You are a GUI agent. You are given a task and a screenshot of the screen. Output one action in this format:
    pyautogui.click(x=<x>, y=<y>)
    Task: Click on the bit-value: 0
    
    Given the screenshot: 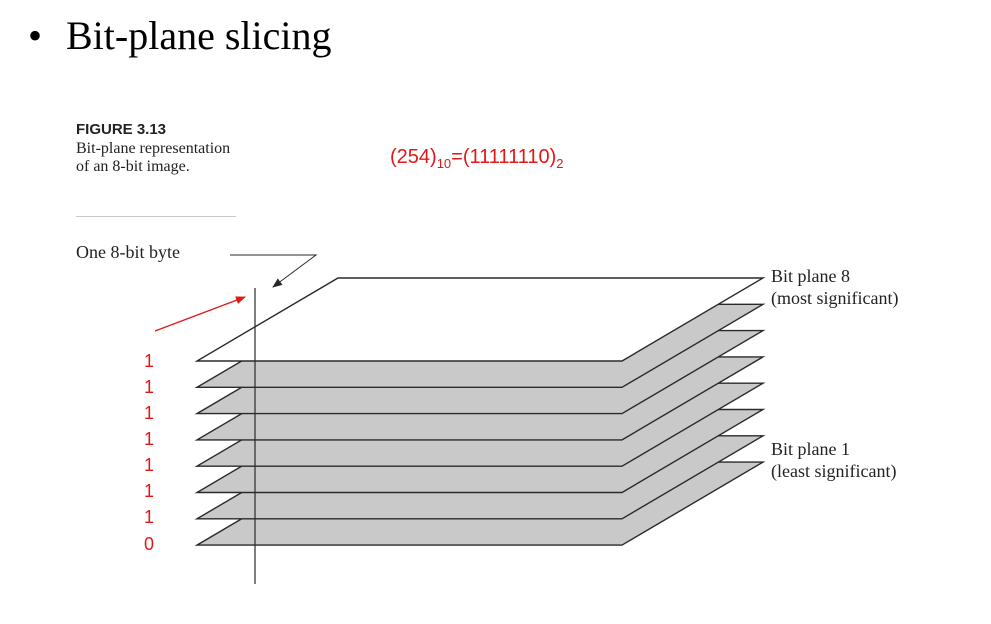 What is the action you would take?
    pyautogui.click(x=149, y=544)
    